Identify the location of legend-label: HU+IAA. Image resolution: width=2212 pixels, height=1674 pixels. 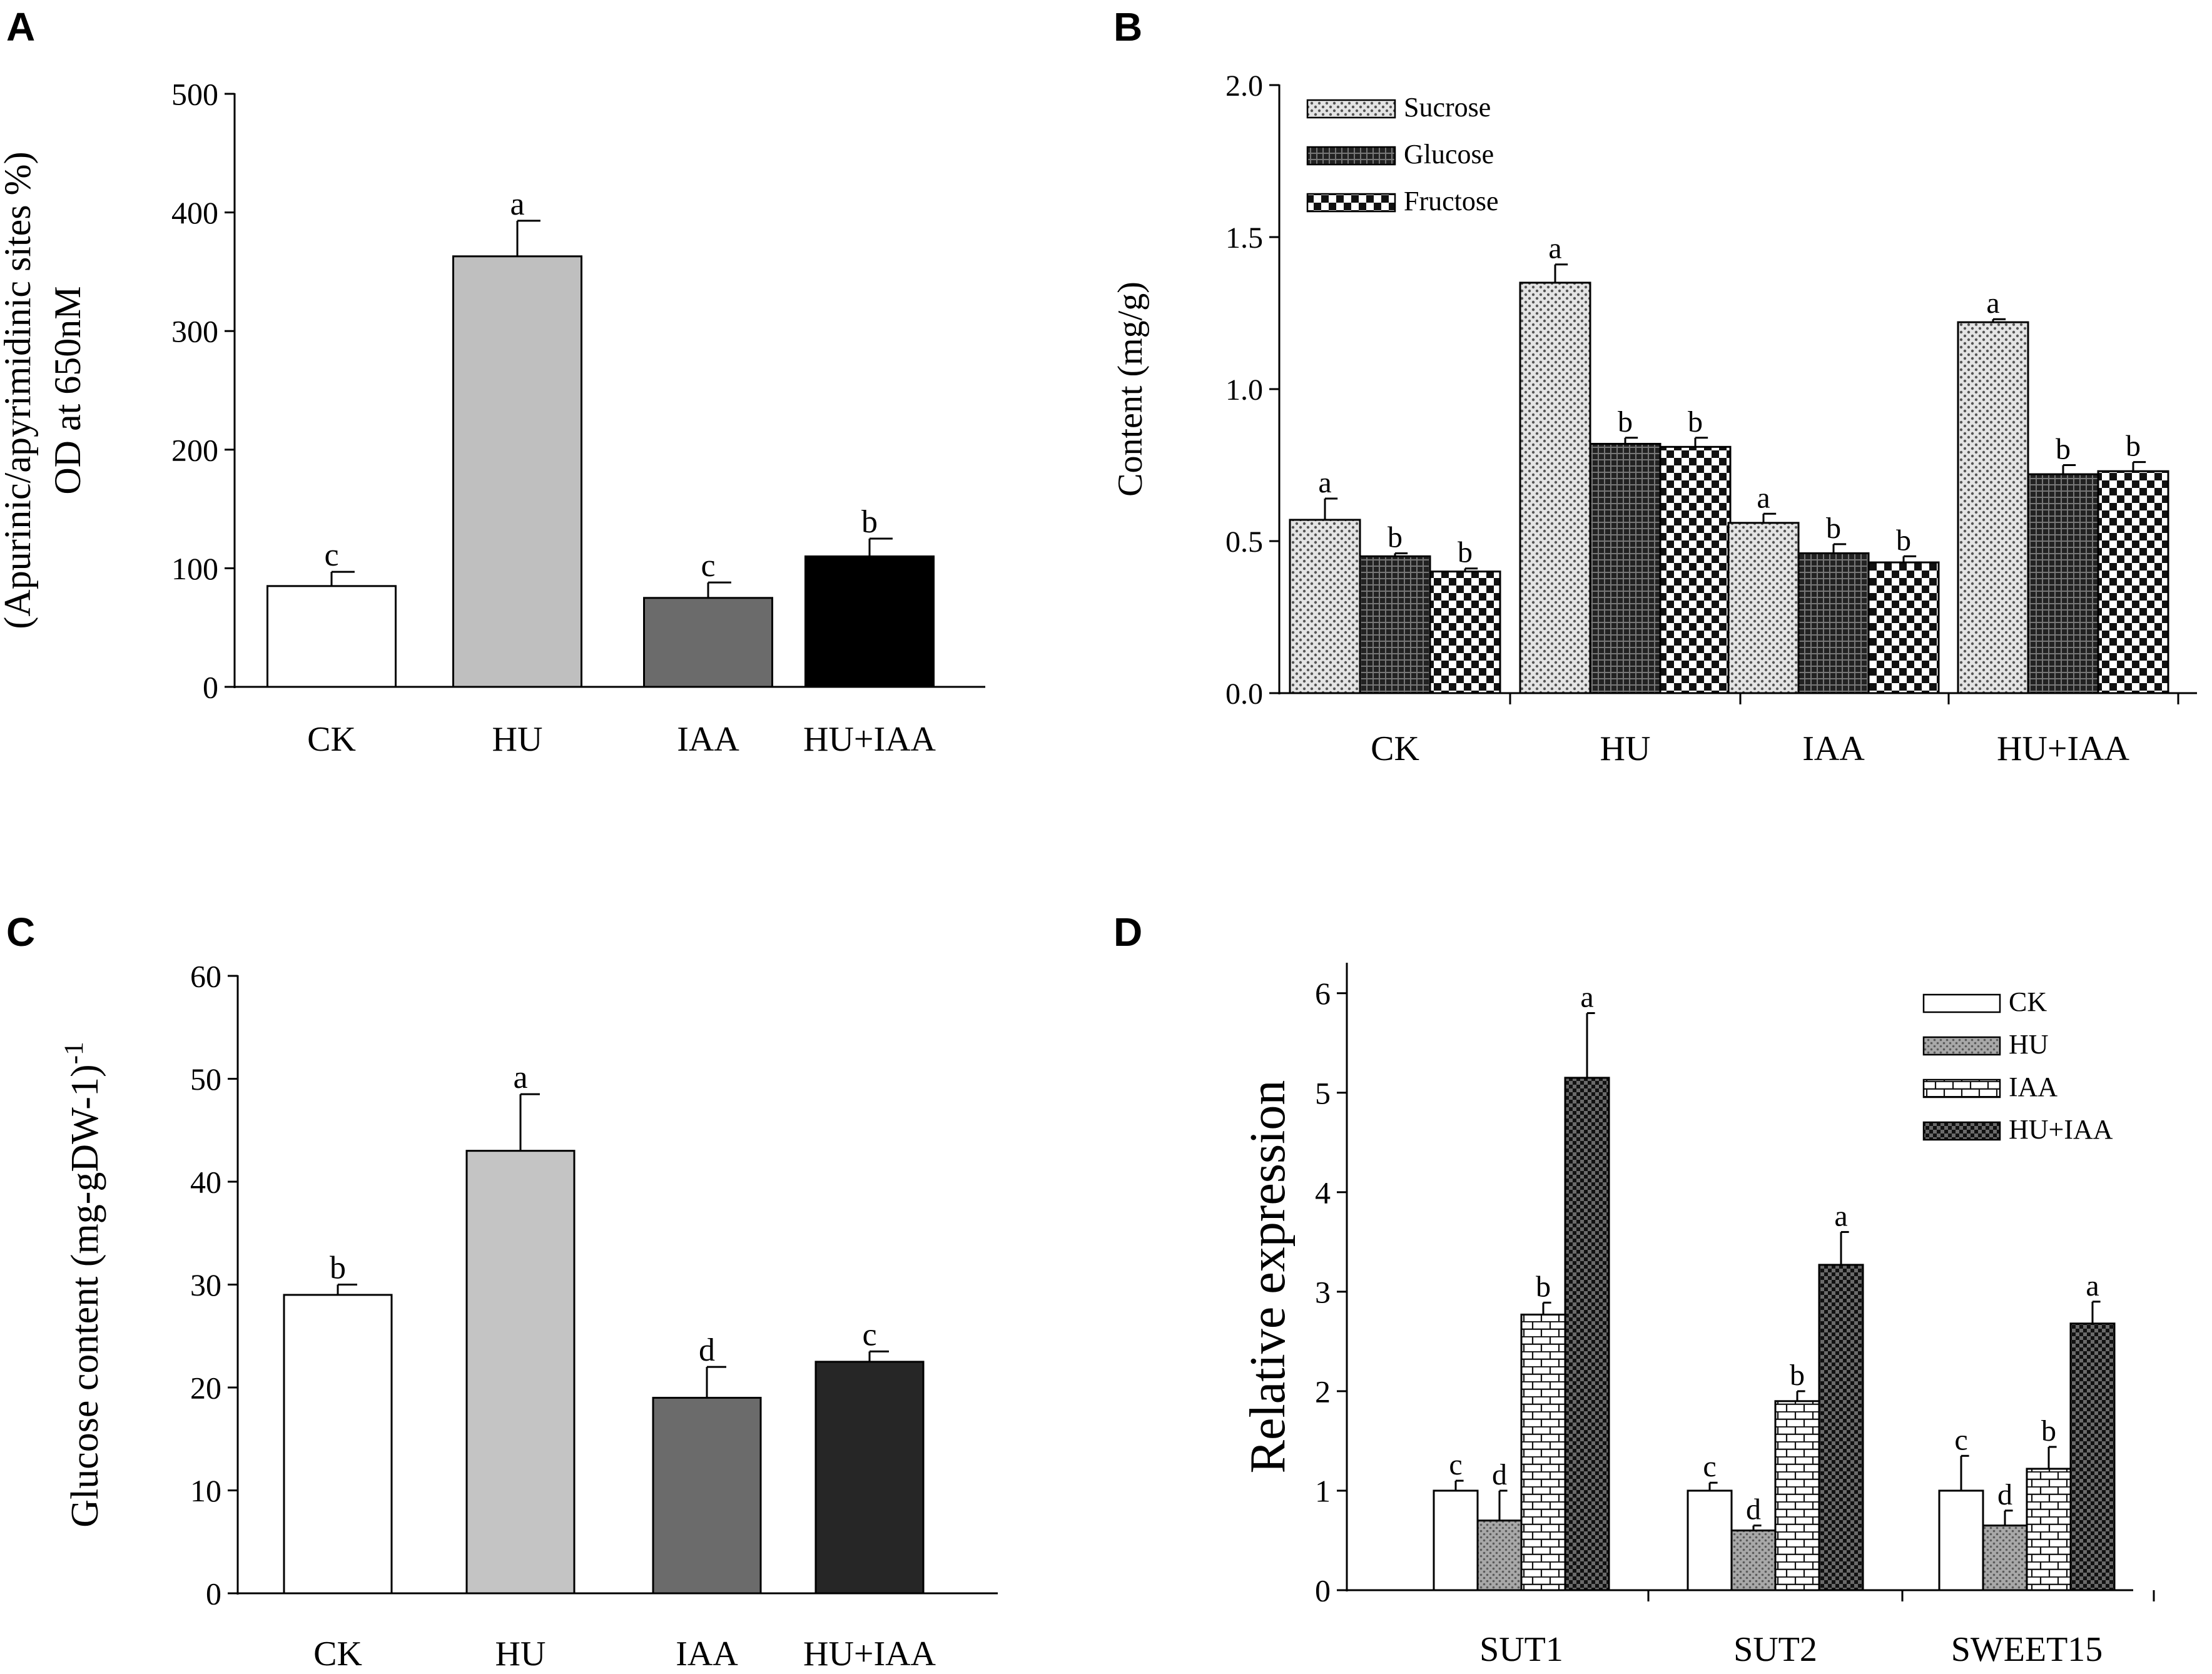
(2061, 1129).